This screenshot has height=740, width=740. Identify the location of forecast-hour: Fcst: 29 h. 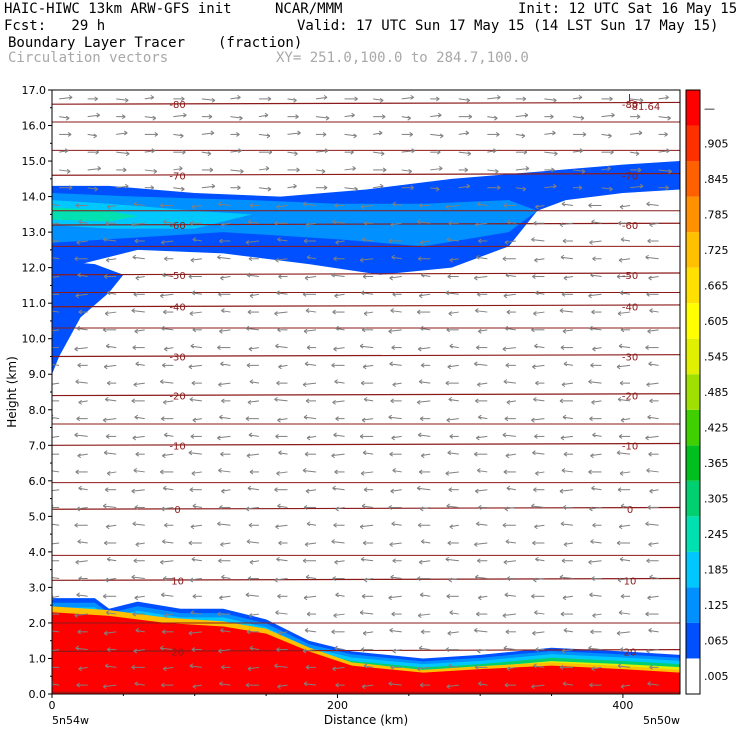
(55, 26).